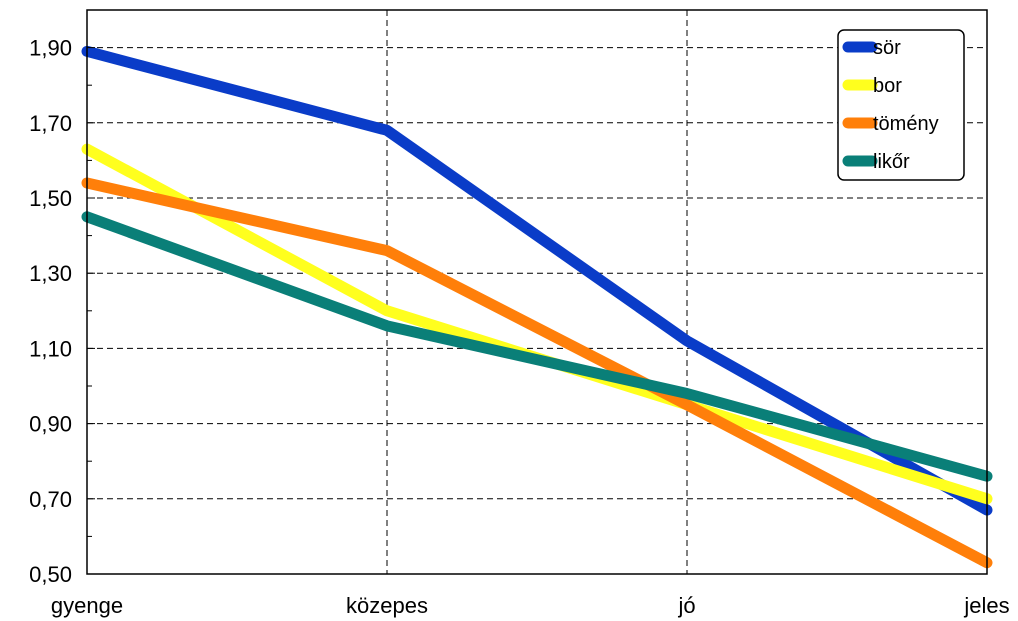 This screenshot has width=1018, height=621. Describe the element at coordinates (887, 86) in the screenshot. I see `legend-label: bor` at that location.